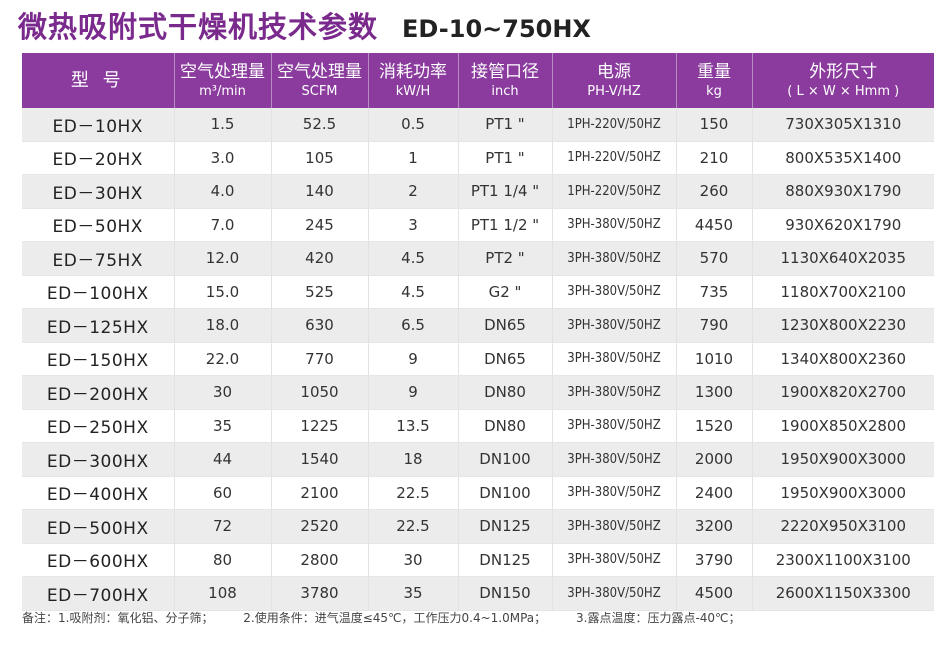 The height and width of the screenshot is (645, 950). What do you see at coordinates (319, 526) in the screenshot?
I see `cell-air-flow-scfm: 2520` at bounding box center [319, 526].